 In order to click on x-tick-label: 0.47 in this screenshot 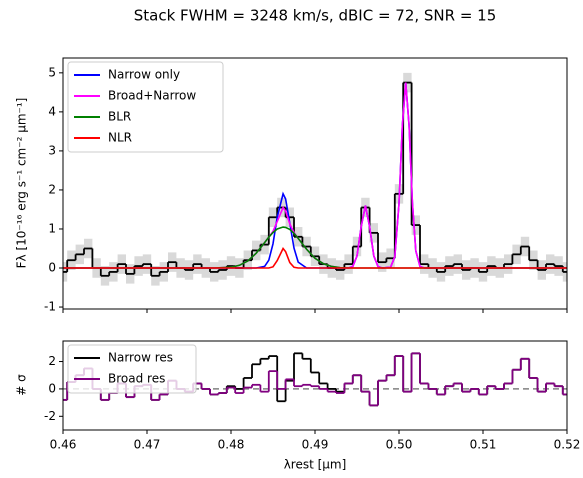, I will do `click(147, 445)`.